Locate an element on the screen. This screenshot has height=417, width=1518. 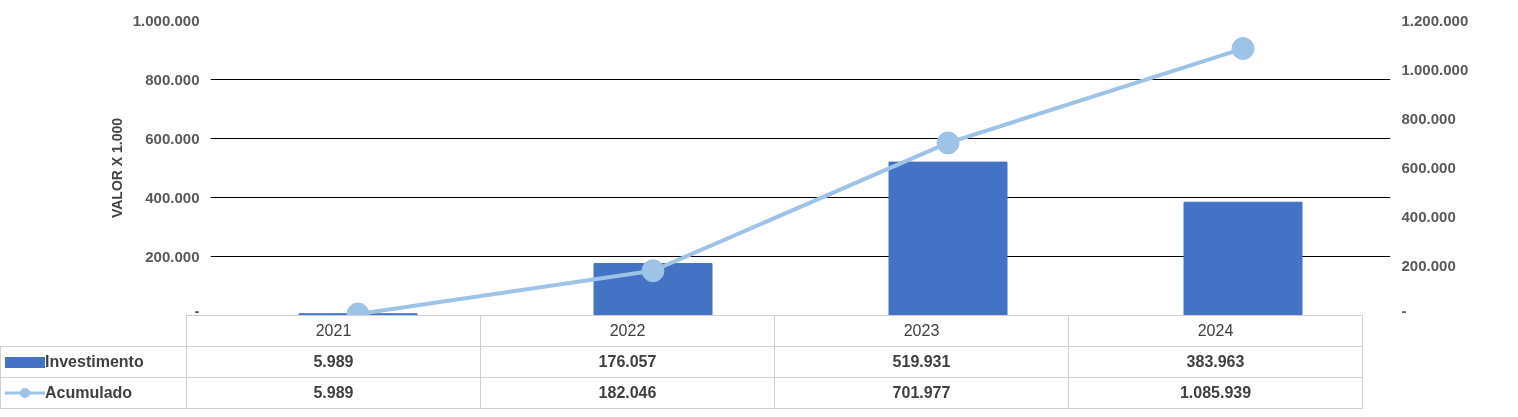
x-tick-label: 2022 is located at coordinates (627, 331).